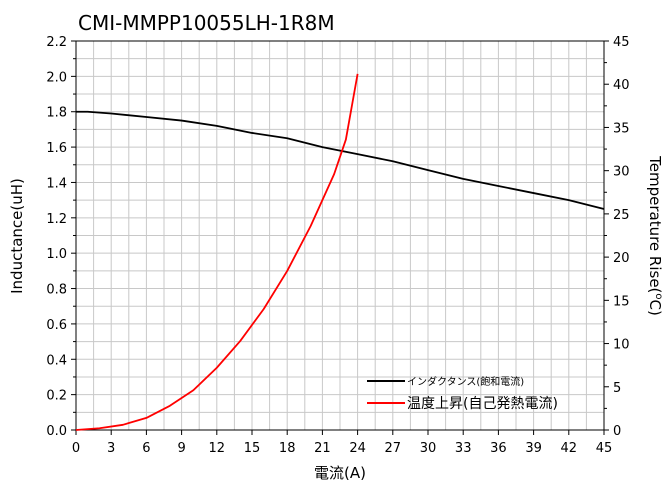 The image size is (671, 493). What do you see at coordinates (252, 448) in the screenshot?
I see `x-tick-label: 15` at bounding box center [252, 448].